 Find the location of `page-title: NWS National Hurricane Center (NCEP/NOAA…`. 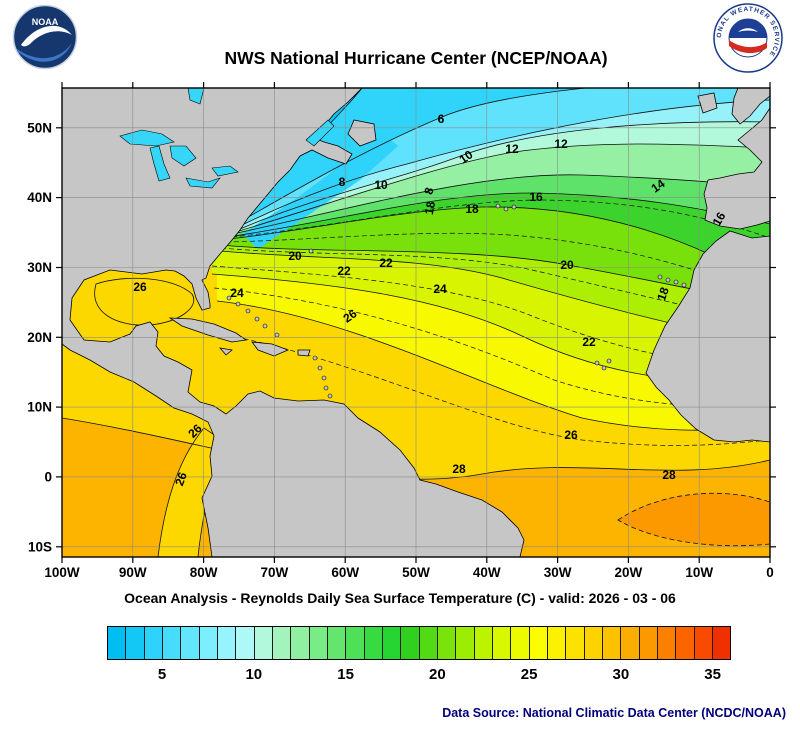

page-title: NWS National Hurricane Center (NCEP/NOAA… is located at coordinates (416, 58).